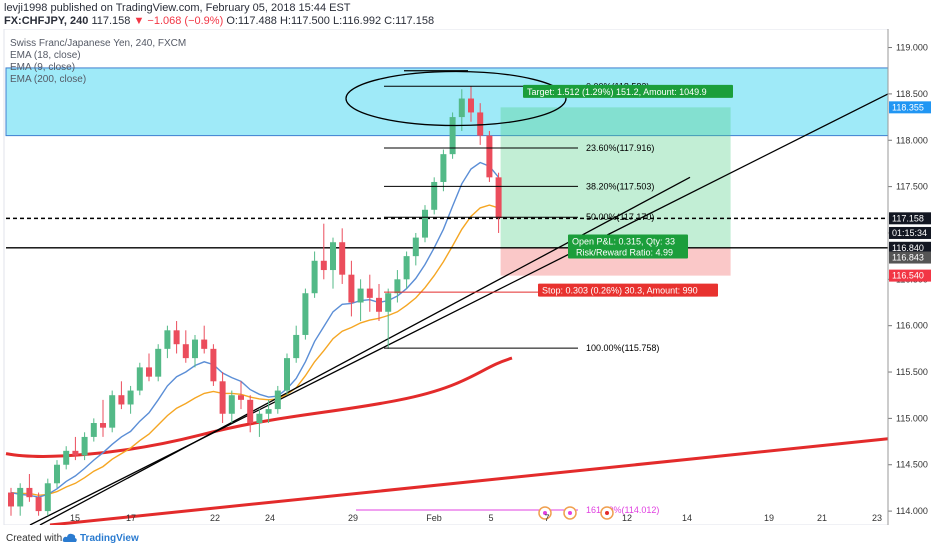  What do you see at coordinates (185, 21) in the screenshot?
I see `price-change: −1.068 (−0.9%)` at bounding box center [185, 21].